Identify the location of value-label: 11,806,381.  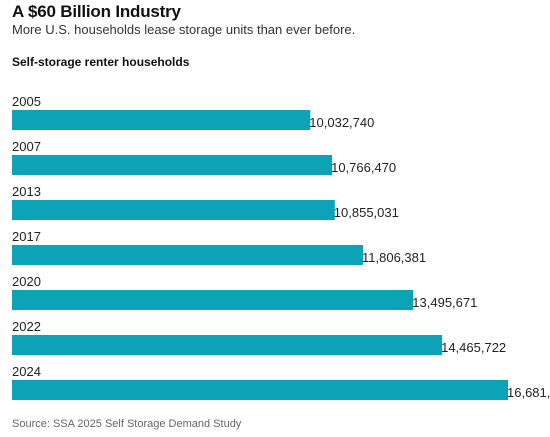
(394, 257).